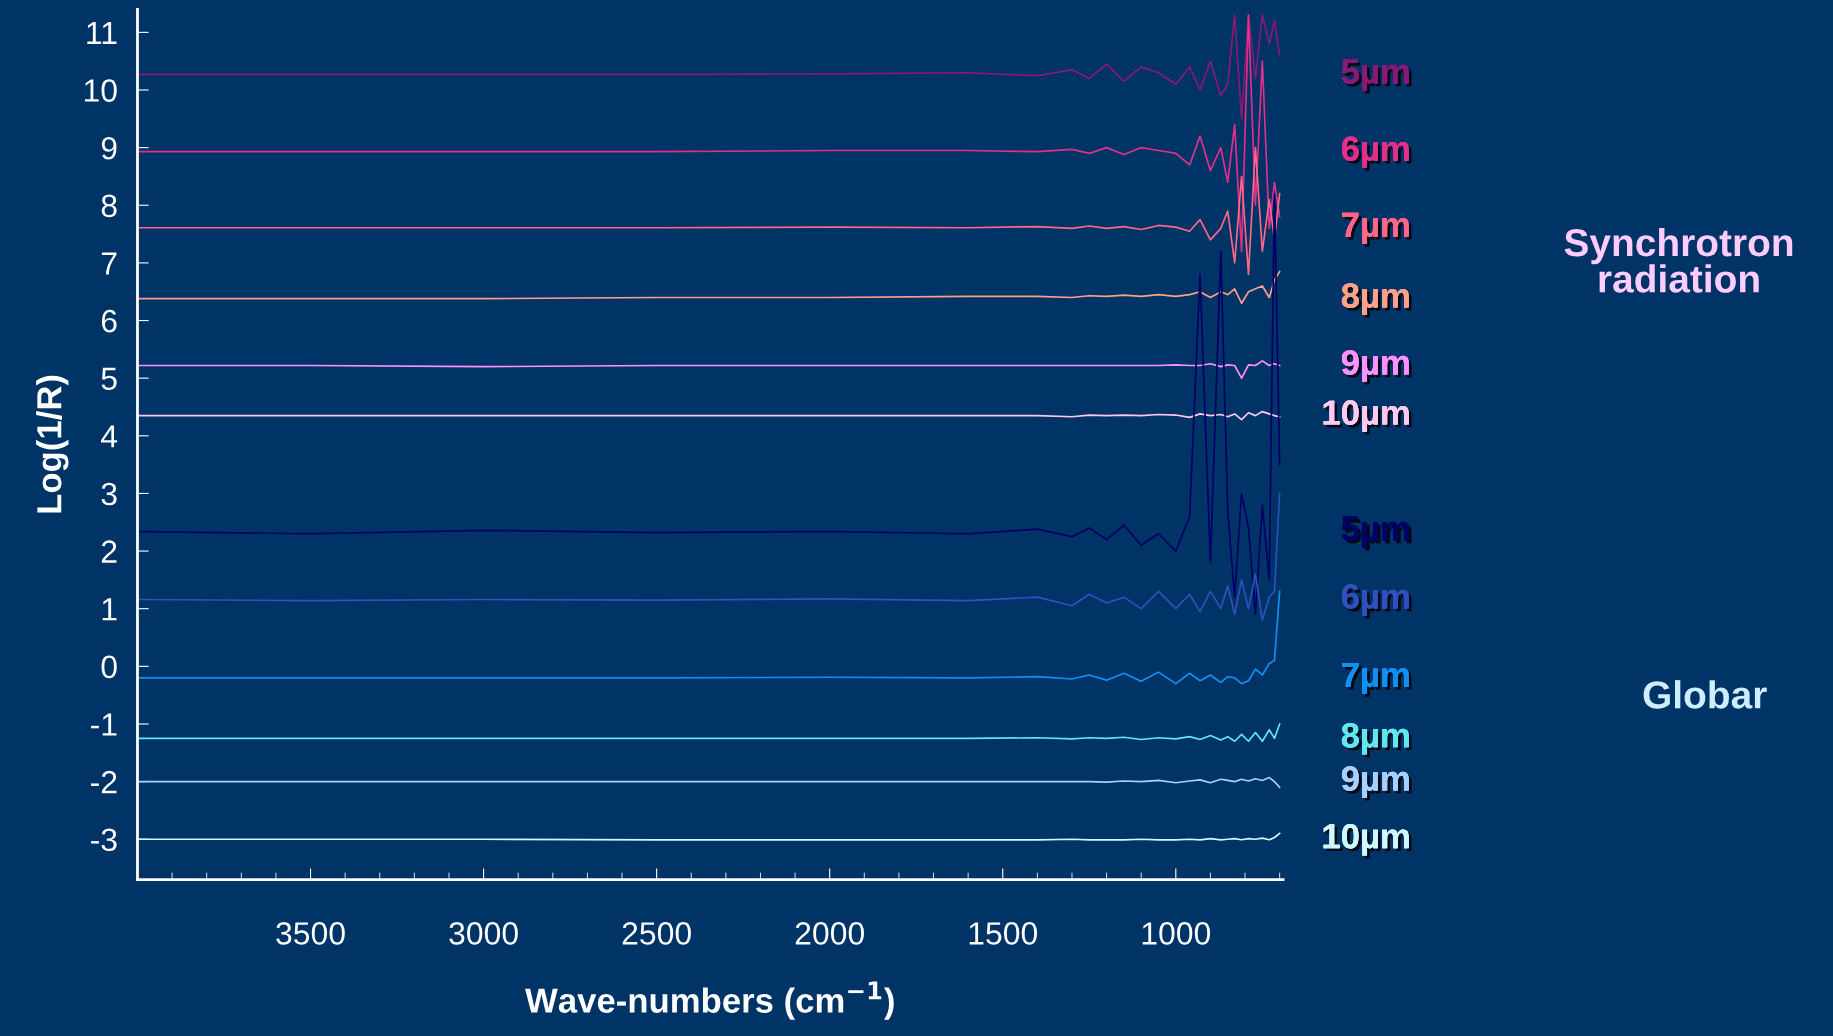 This screenshot has width=1833, height=1036. Describe the element at coordinates (1705, 694) in the screenshot. I see `text: Globar` at that location.